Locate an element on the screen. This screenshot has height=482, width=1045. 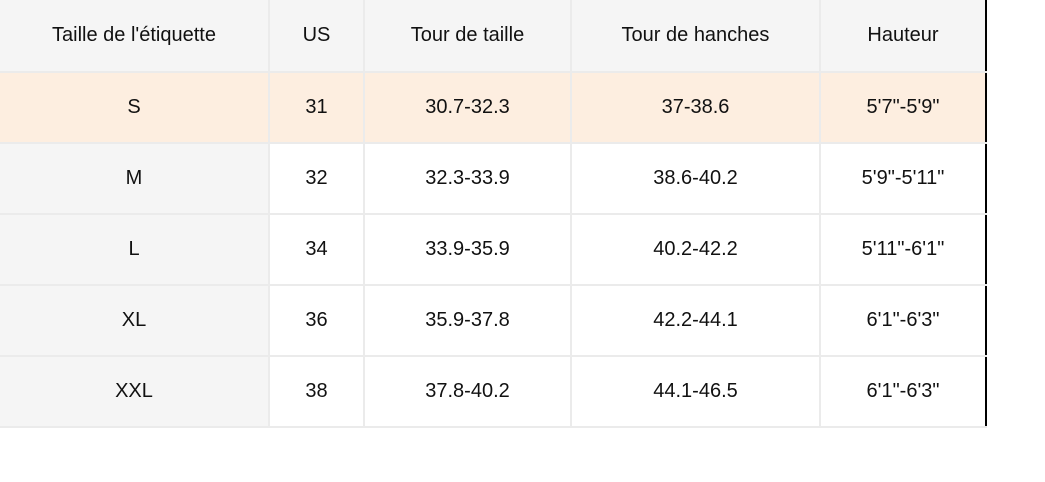
cell-hips: 42.2-44.1 is located at coordinates (695, 320).